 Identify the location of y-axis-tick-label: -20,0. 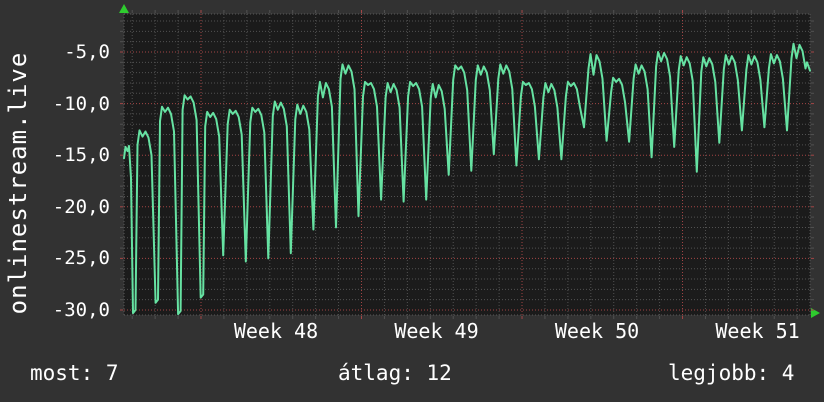
(81, 206).